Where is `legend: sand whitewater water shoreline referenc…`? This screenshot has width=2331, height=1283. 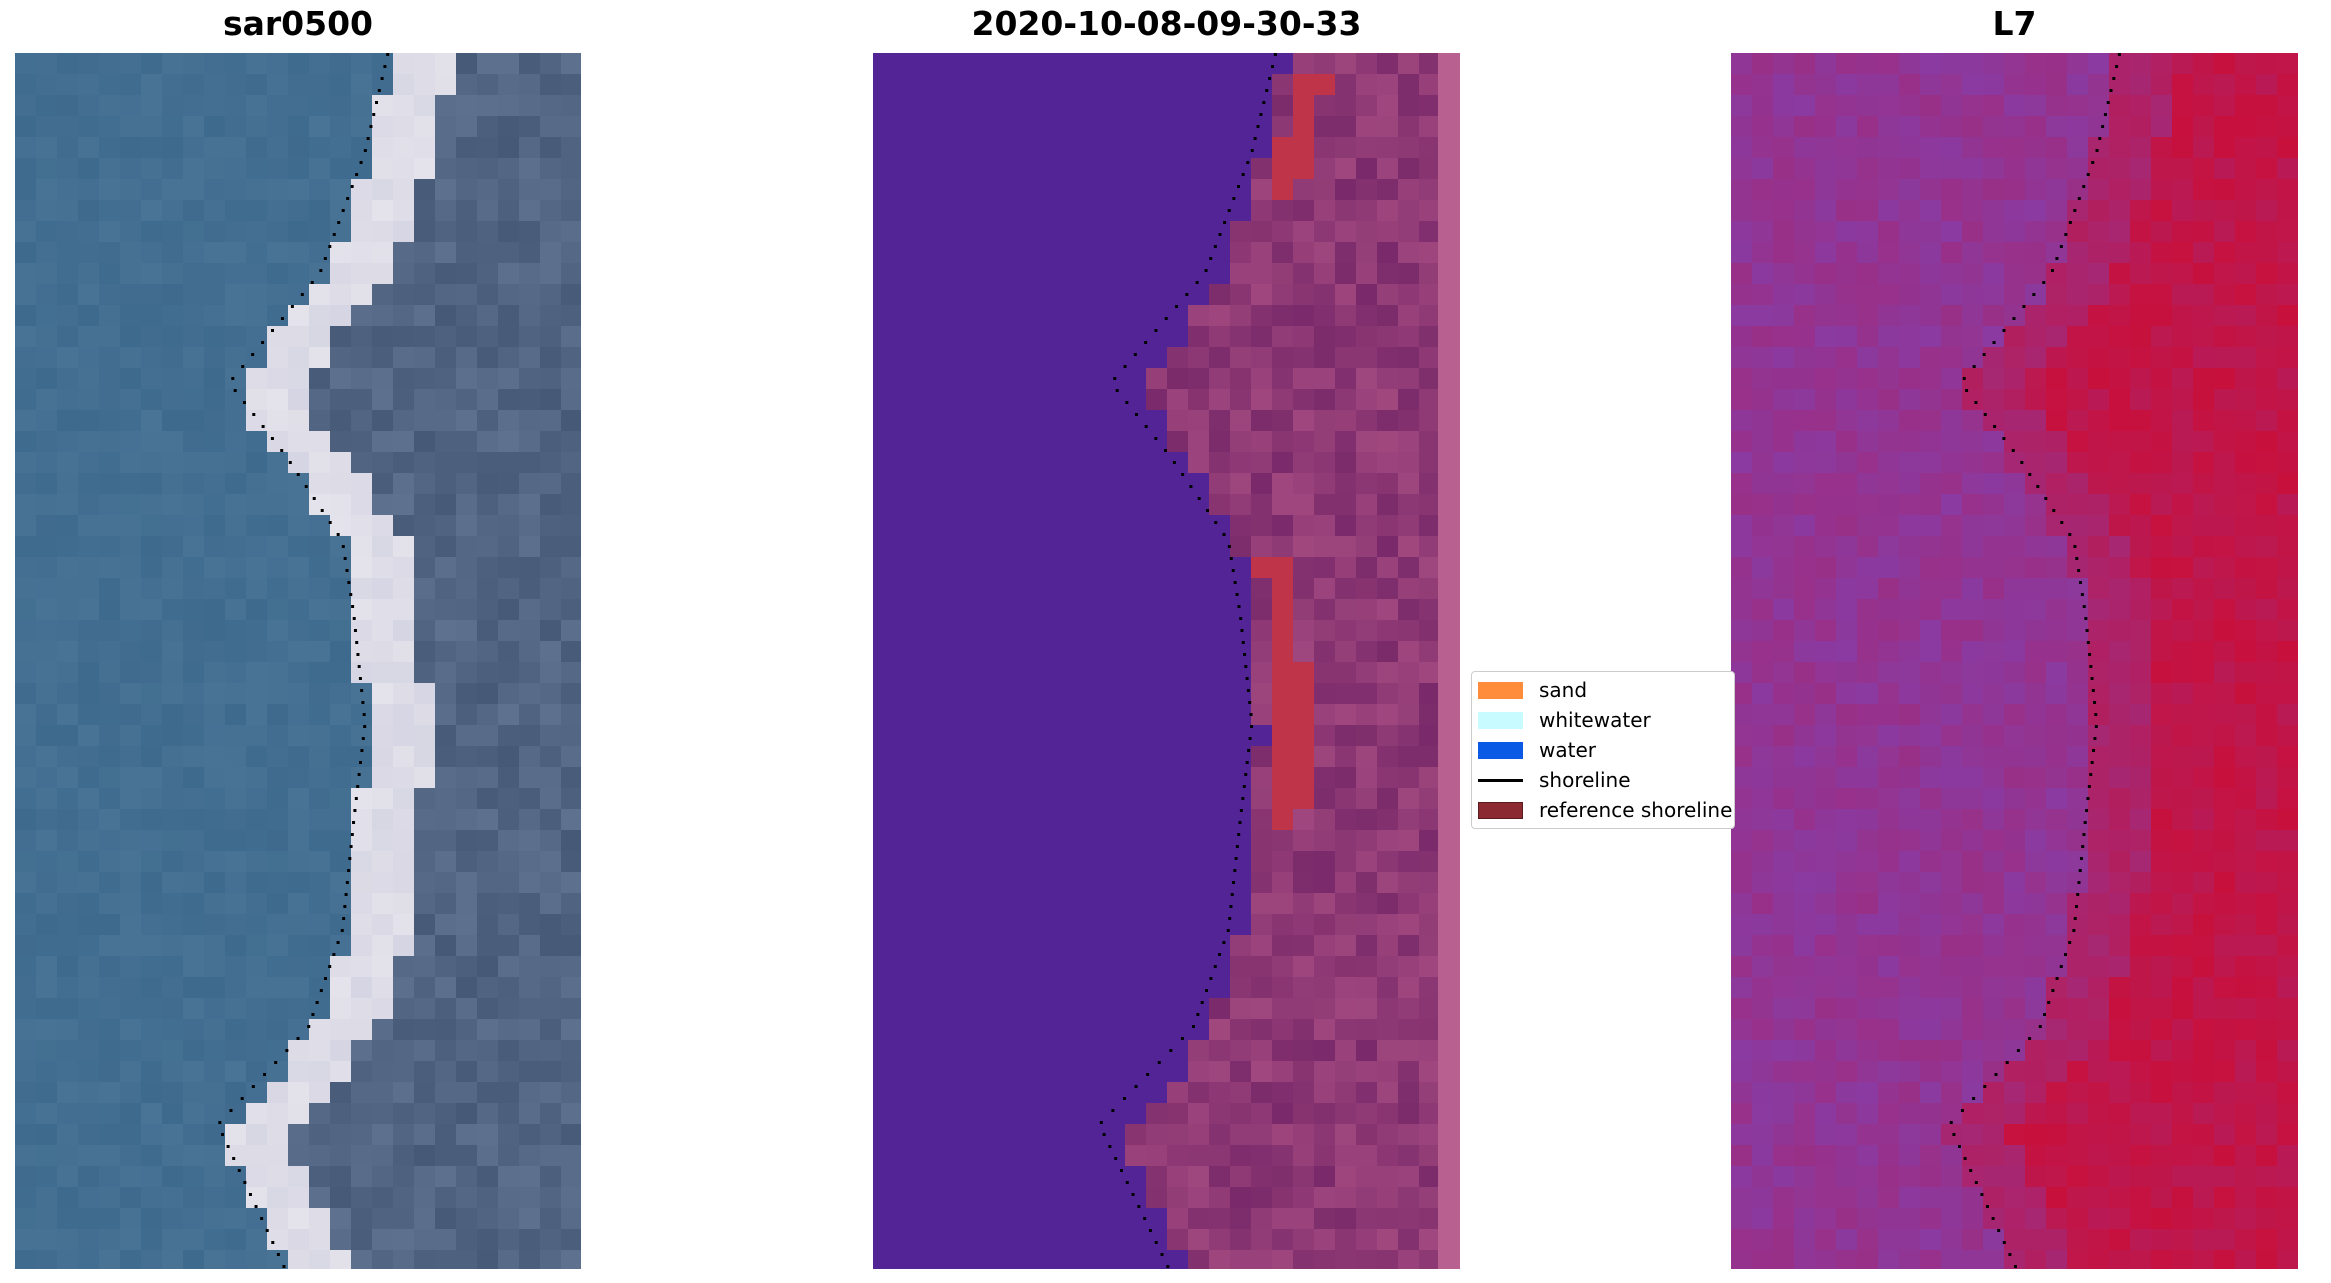 legend: sand whitewater water shoreline referenc… is located at coordinates (1603, 750).